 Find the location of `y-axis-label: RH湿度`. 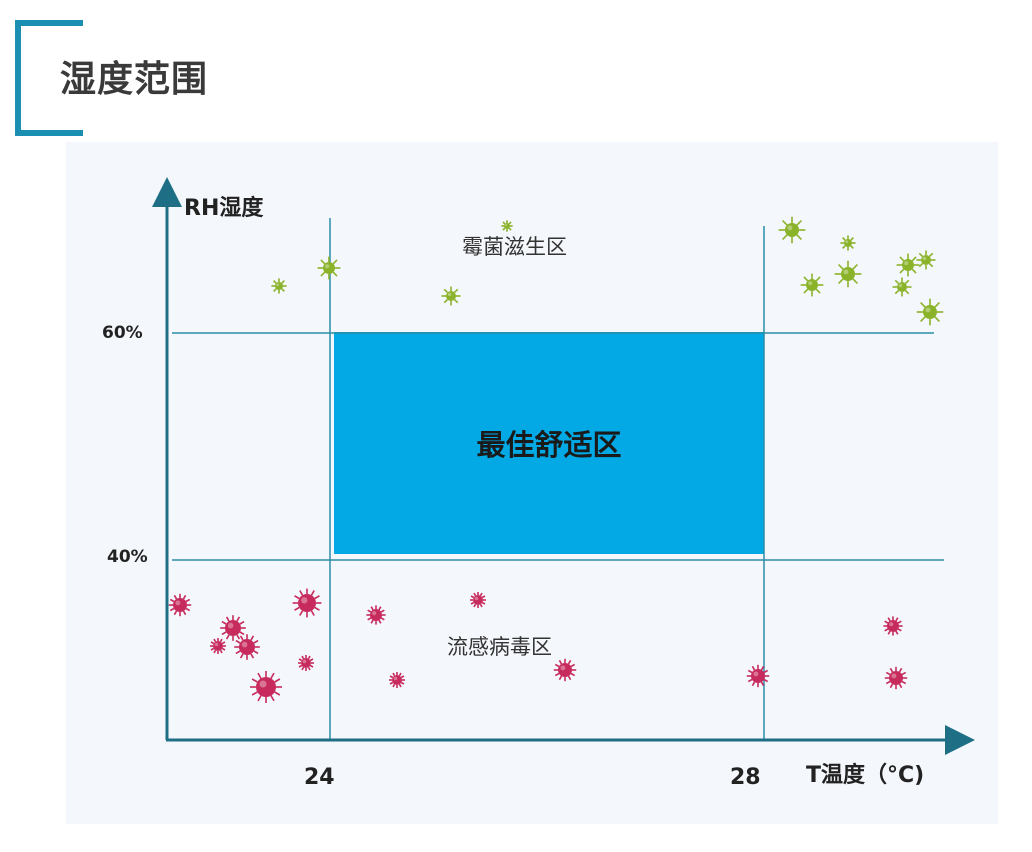

y-axis-label: RH湿度 is located at coordinates (224, 208).